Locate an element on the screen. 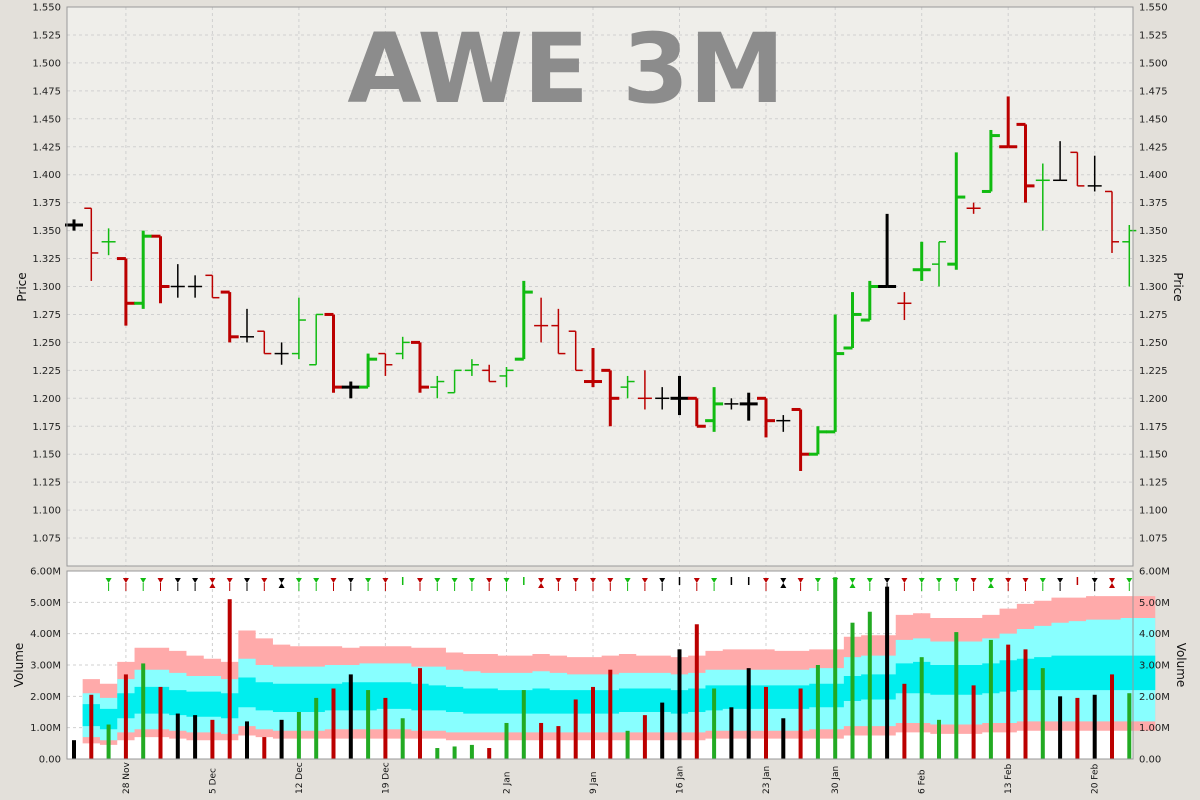  price-tick-label-right: 1.225 is located at coordinates (1153, 371).